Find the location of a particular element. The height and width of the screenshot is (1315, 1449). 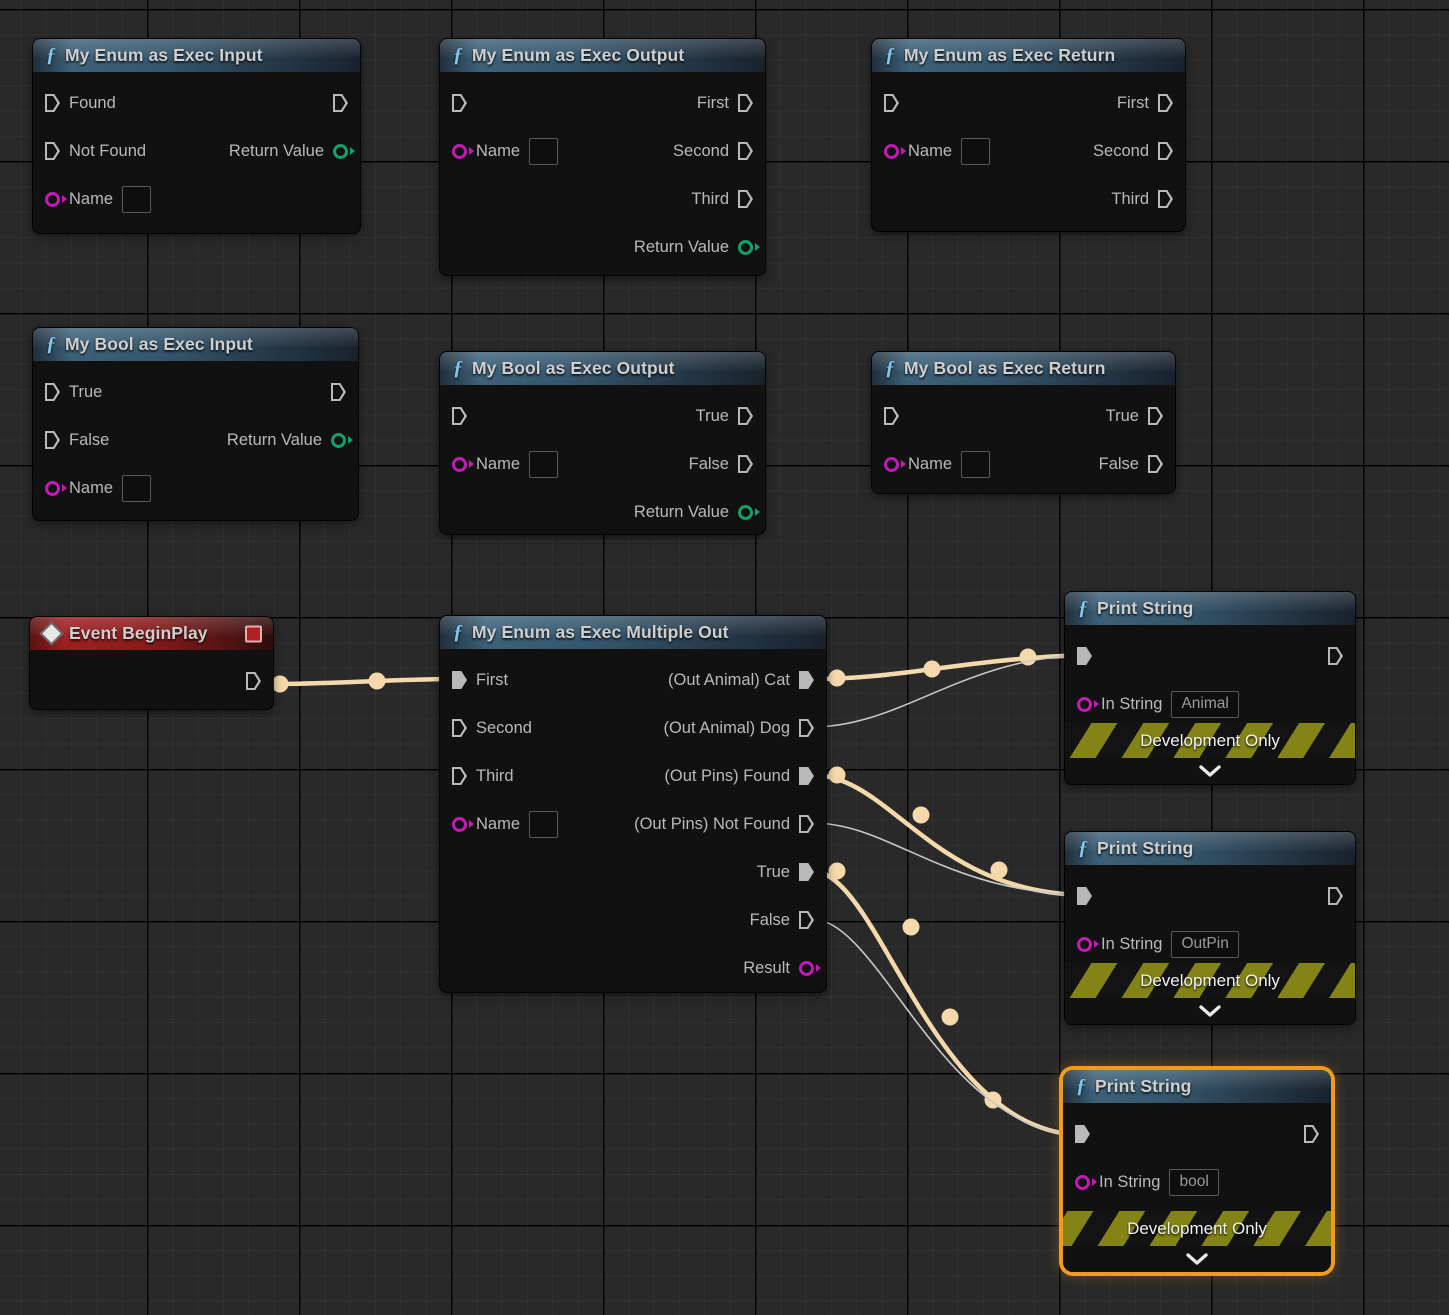

event-diamond-icon is located at coordinates (51, 633).